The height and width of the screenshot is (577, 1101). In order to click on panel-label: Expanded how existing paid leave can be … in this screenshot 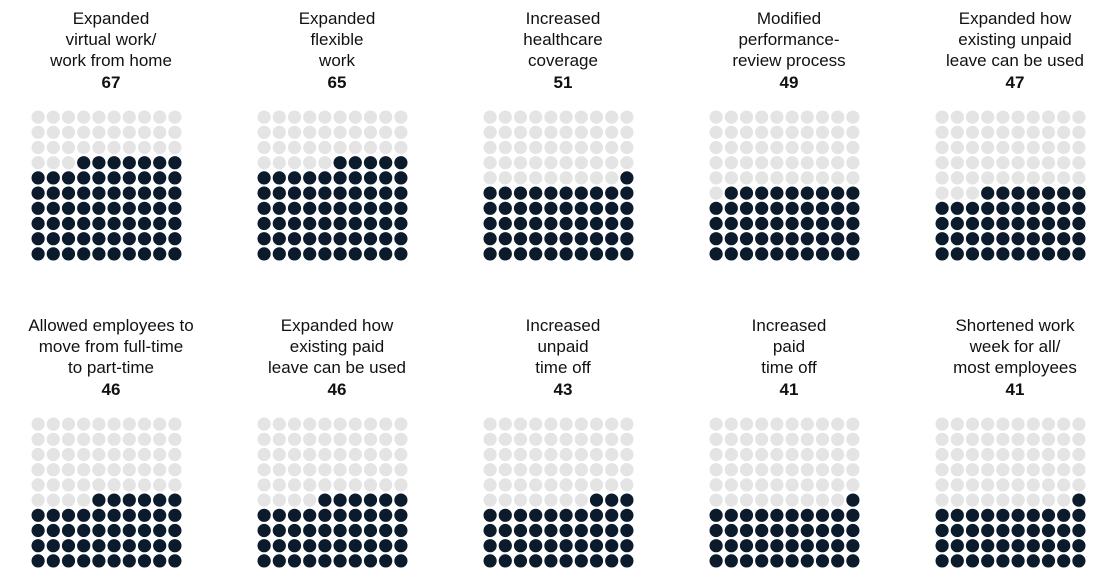, I will do `click(337, 346)`.